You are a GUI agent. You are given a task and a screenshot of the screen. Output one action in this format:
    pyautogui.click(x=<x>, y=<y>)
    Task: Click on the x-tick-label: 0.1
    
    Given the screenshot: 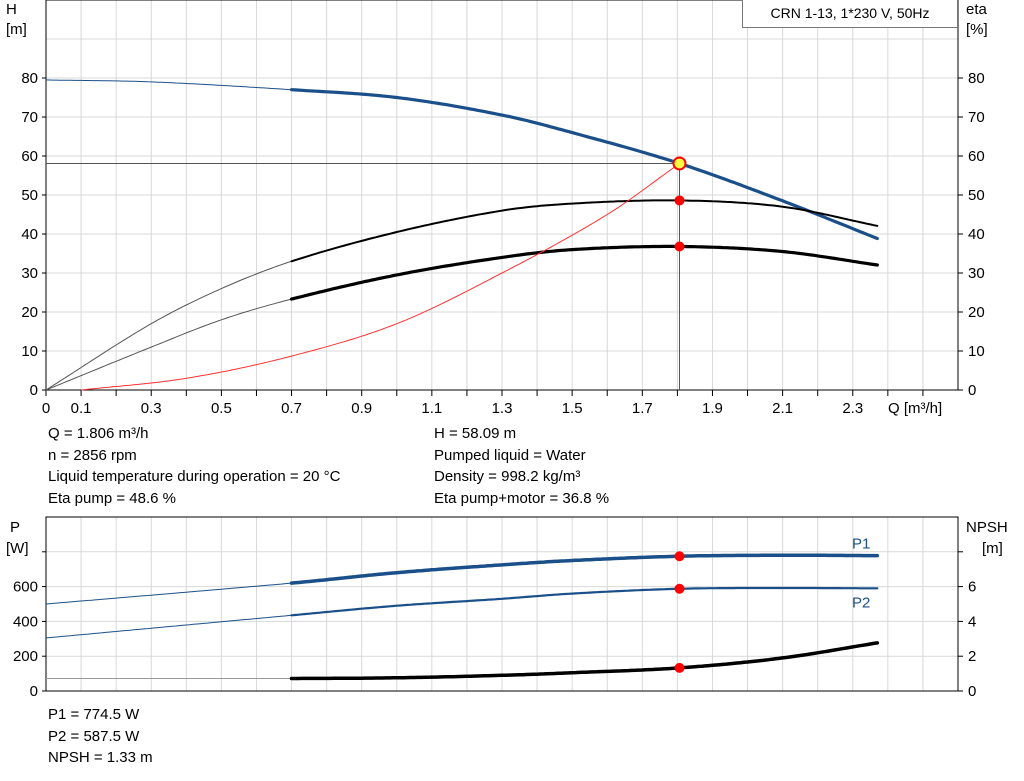 What is the action you would take?
    pyautogui.click(x=81, y=408)
    